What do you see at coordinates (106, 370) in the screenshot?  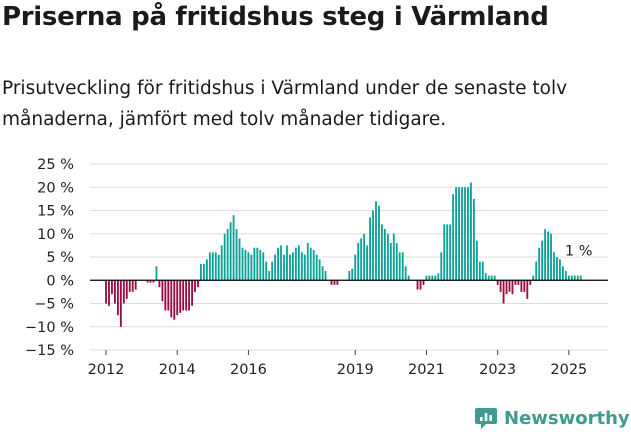 I see `x-tick-label: 2012` at bounding box center [106, 370].